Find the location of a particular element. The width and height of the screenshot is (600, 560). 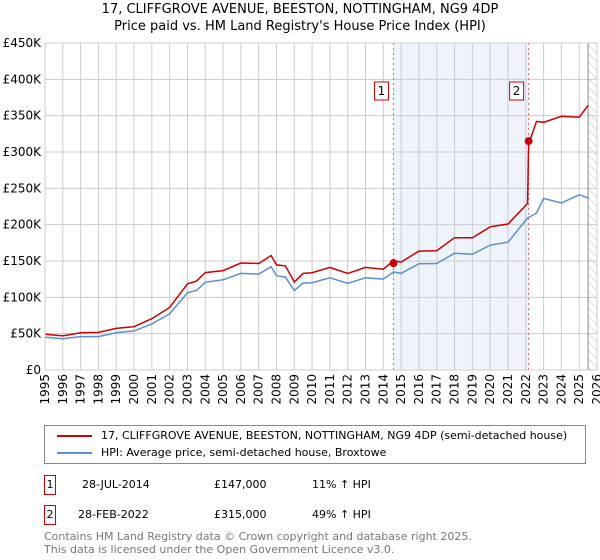

x-tick-label: 2018 is located at coordinates (455, 389).